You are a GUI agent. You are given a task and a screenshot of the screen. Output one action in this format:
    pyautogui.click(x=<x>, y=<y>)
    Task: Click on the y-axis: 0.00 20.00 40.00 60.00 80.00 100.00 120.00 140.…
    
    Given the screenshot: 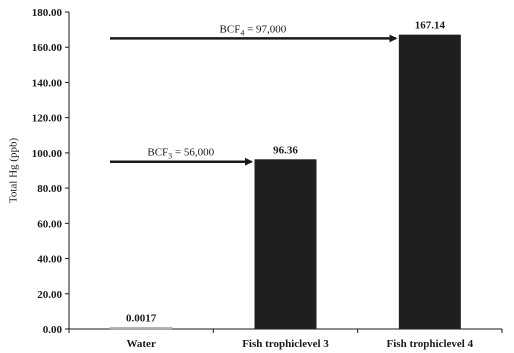 What is the action you would take?
    pyautogui.click(x=51, y=171)
    